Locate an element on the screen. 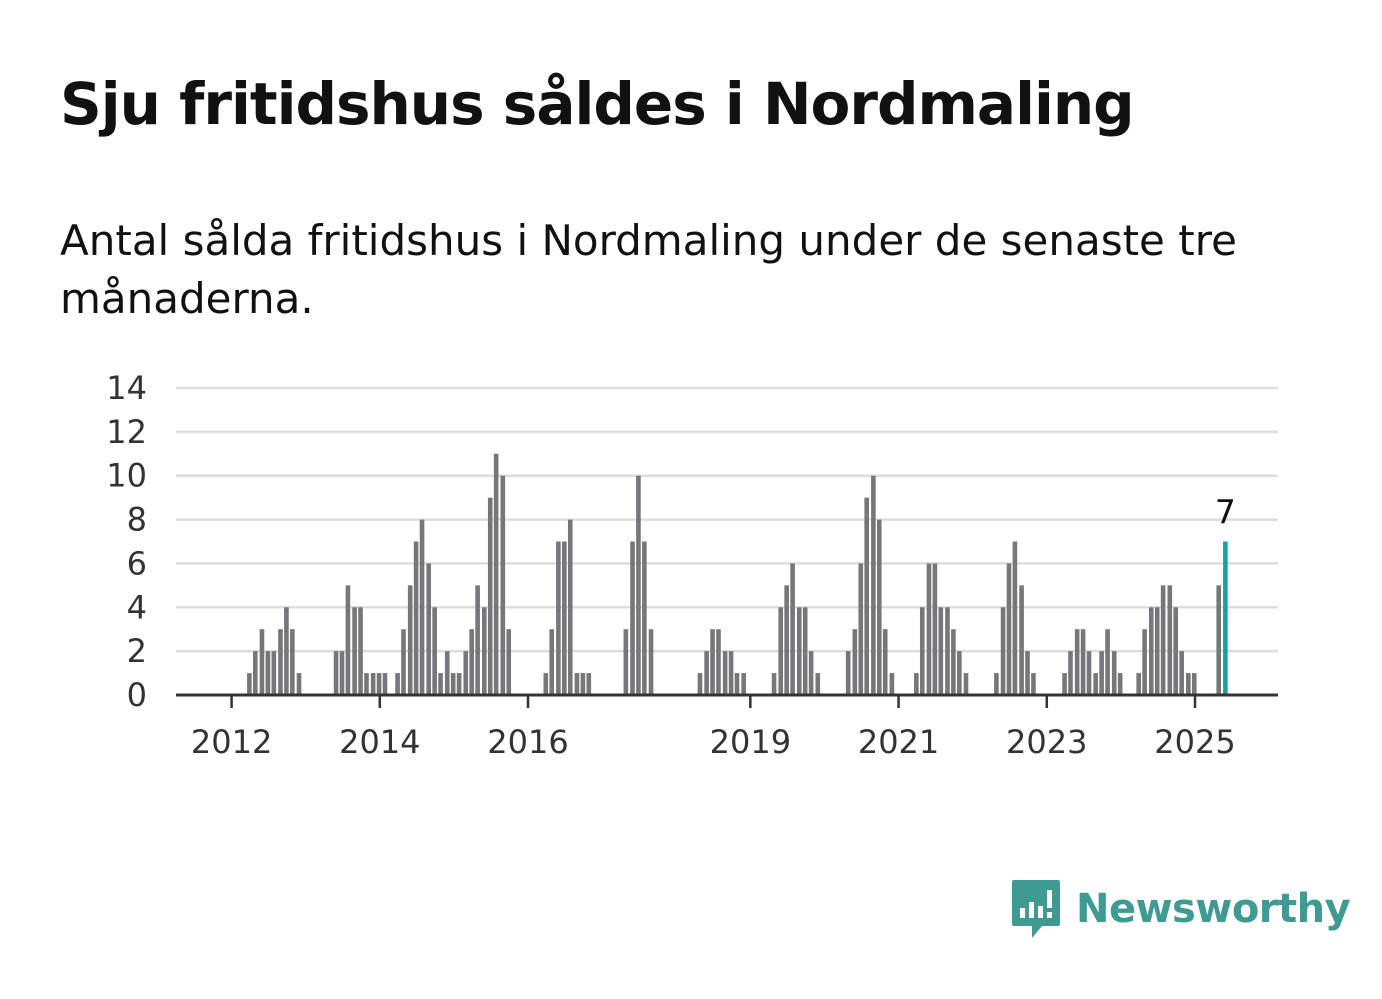 The image size is (1382, 999). y-tick-label: 0 is located at coordinates (137, 695).